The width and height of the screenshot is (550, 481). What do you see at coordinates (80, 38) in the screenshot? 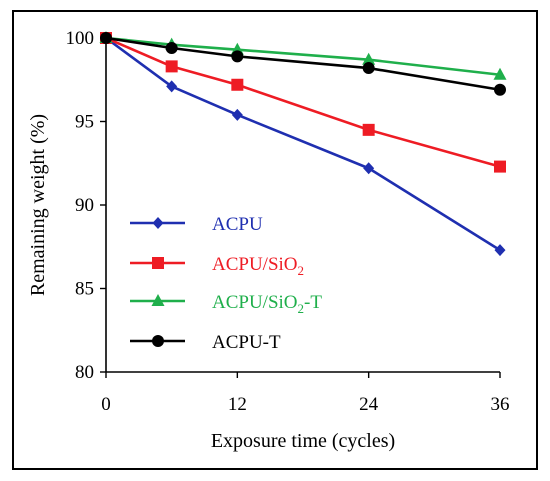
I see `y-tick-label: 100` at bounding box center [80, 38].